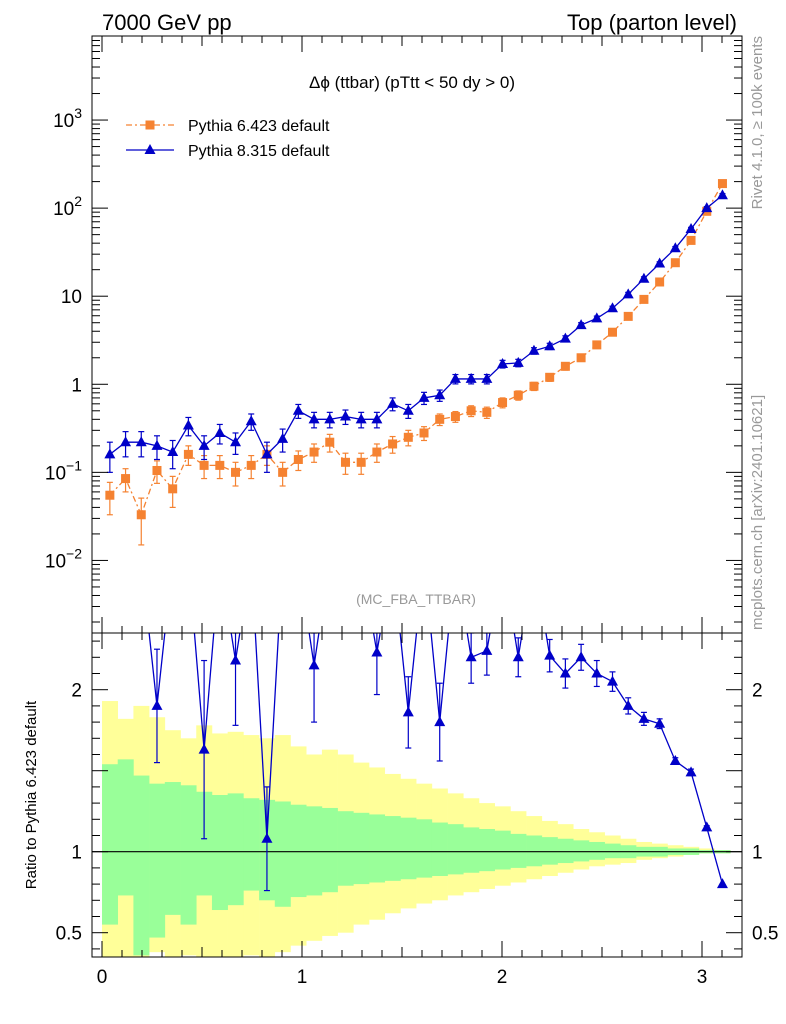 This screenshot has width=786, height=1024. I want to click on mcplots-label: mcplots.cern.ch [arXiv:2401.10621], so click(757, 512).